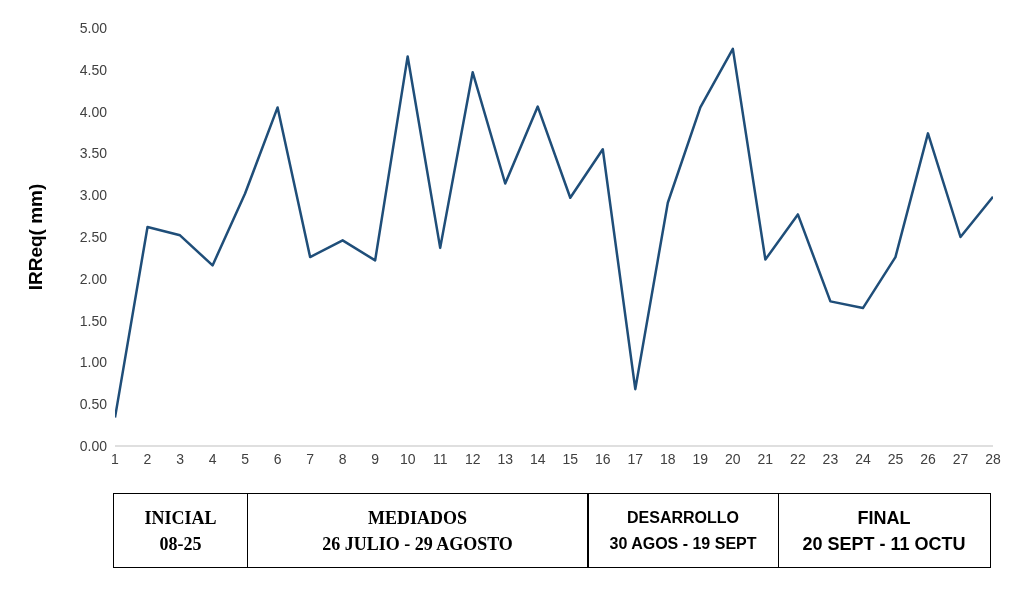 This screenshot has width=1010, height=593. What do you see at coordinates (147, 458) in the screenshot?
I see `x-tick-label: 2` at bounding box center [147, 458].